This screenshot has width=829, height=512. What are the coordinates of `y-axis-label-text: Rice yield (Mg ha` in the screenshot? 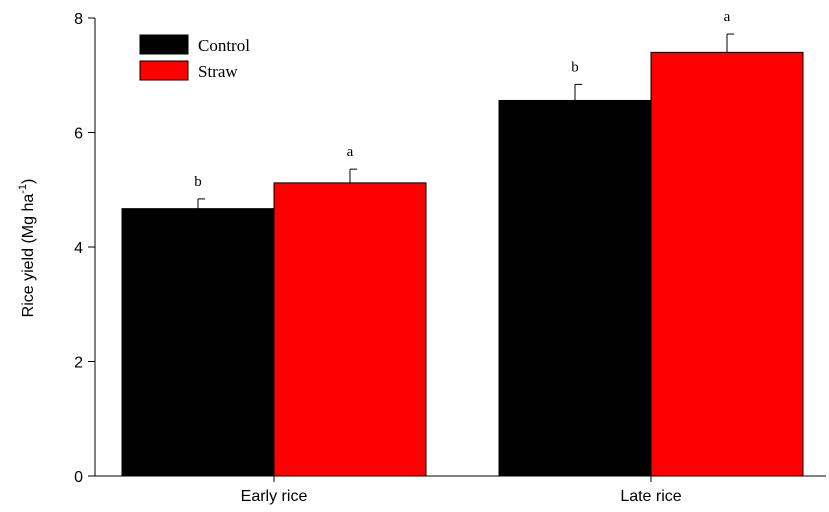 It's located at (28, 256).